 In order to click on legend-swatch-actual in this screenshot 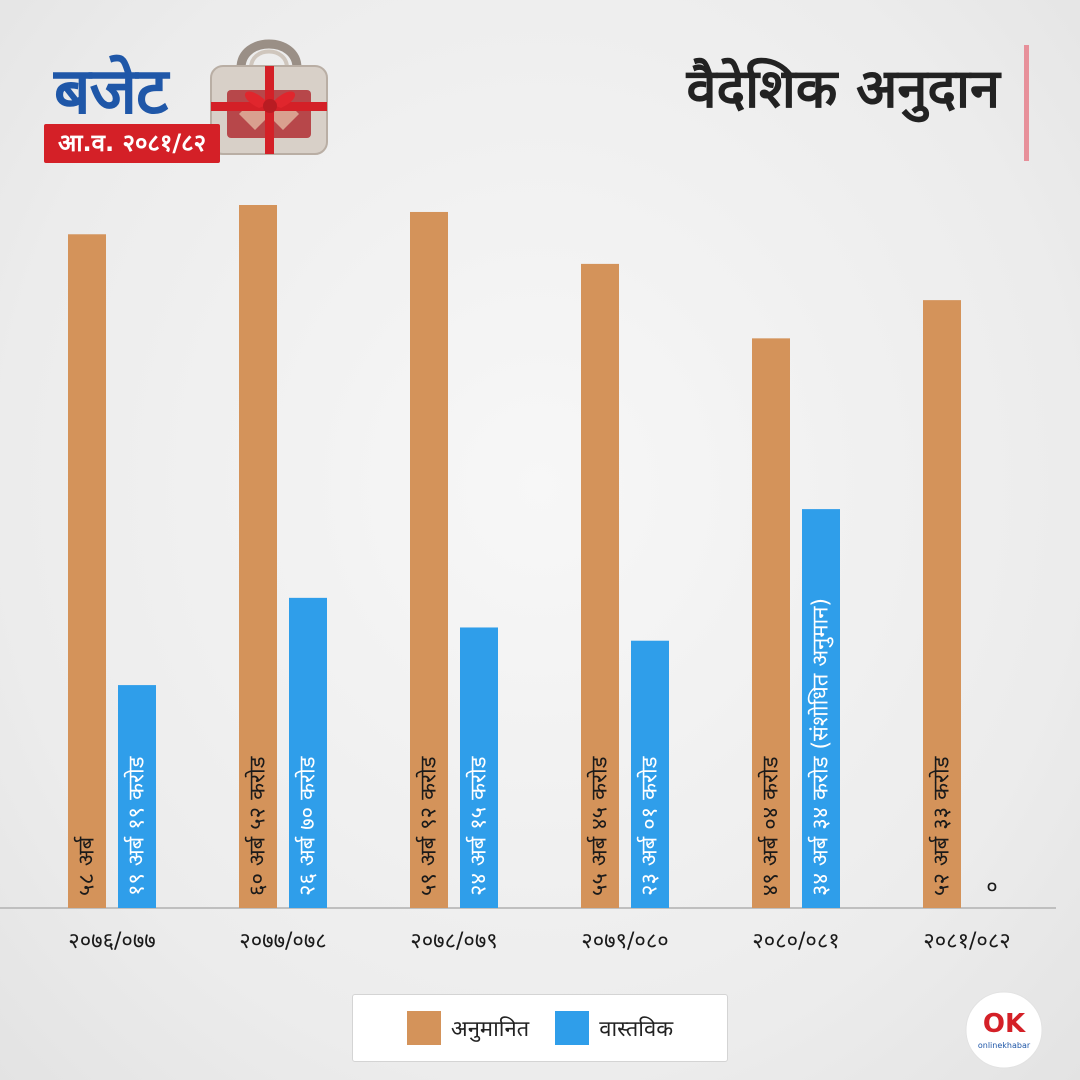, I will do `click(572, 1028)`.